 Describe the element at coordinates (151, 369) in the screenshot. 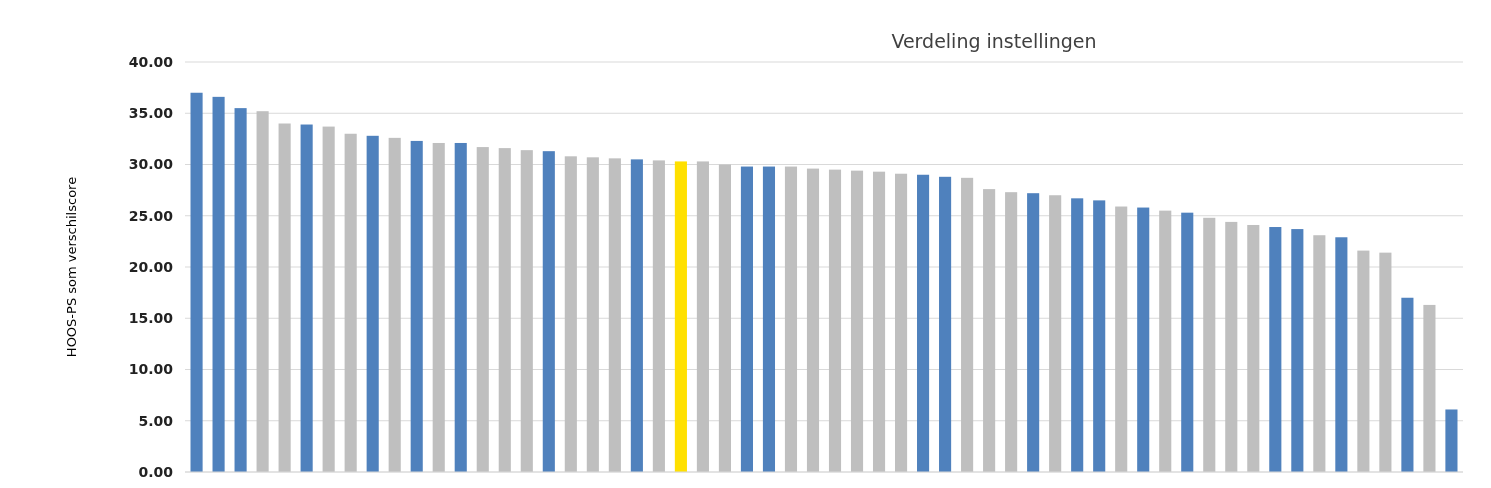

I see `y-tick-label: 10.00` at that location.